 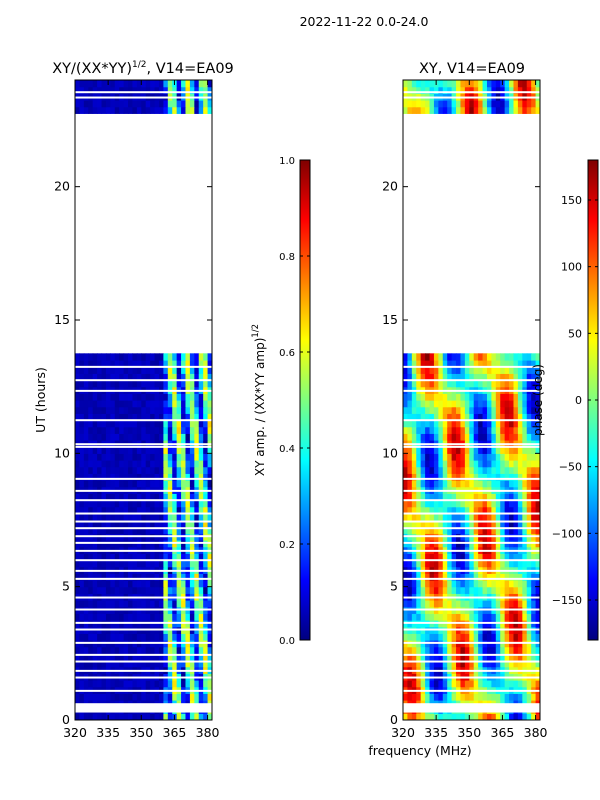 I want to click on amp-ylabel: UT (hours), so click(x=40, y=400).